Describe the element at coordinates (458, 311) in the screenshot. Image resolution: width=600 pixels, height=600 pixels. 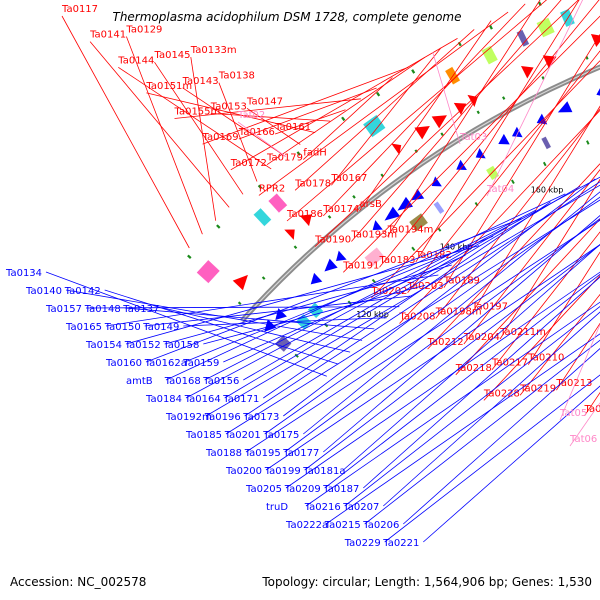
I see `gene-label-text: Ta0198m` at that location.